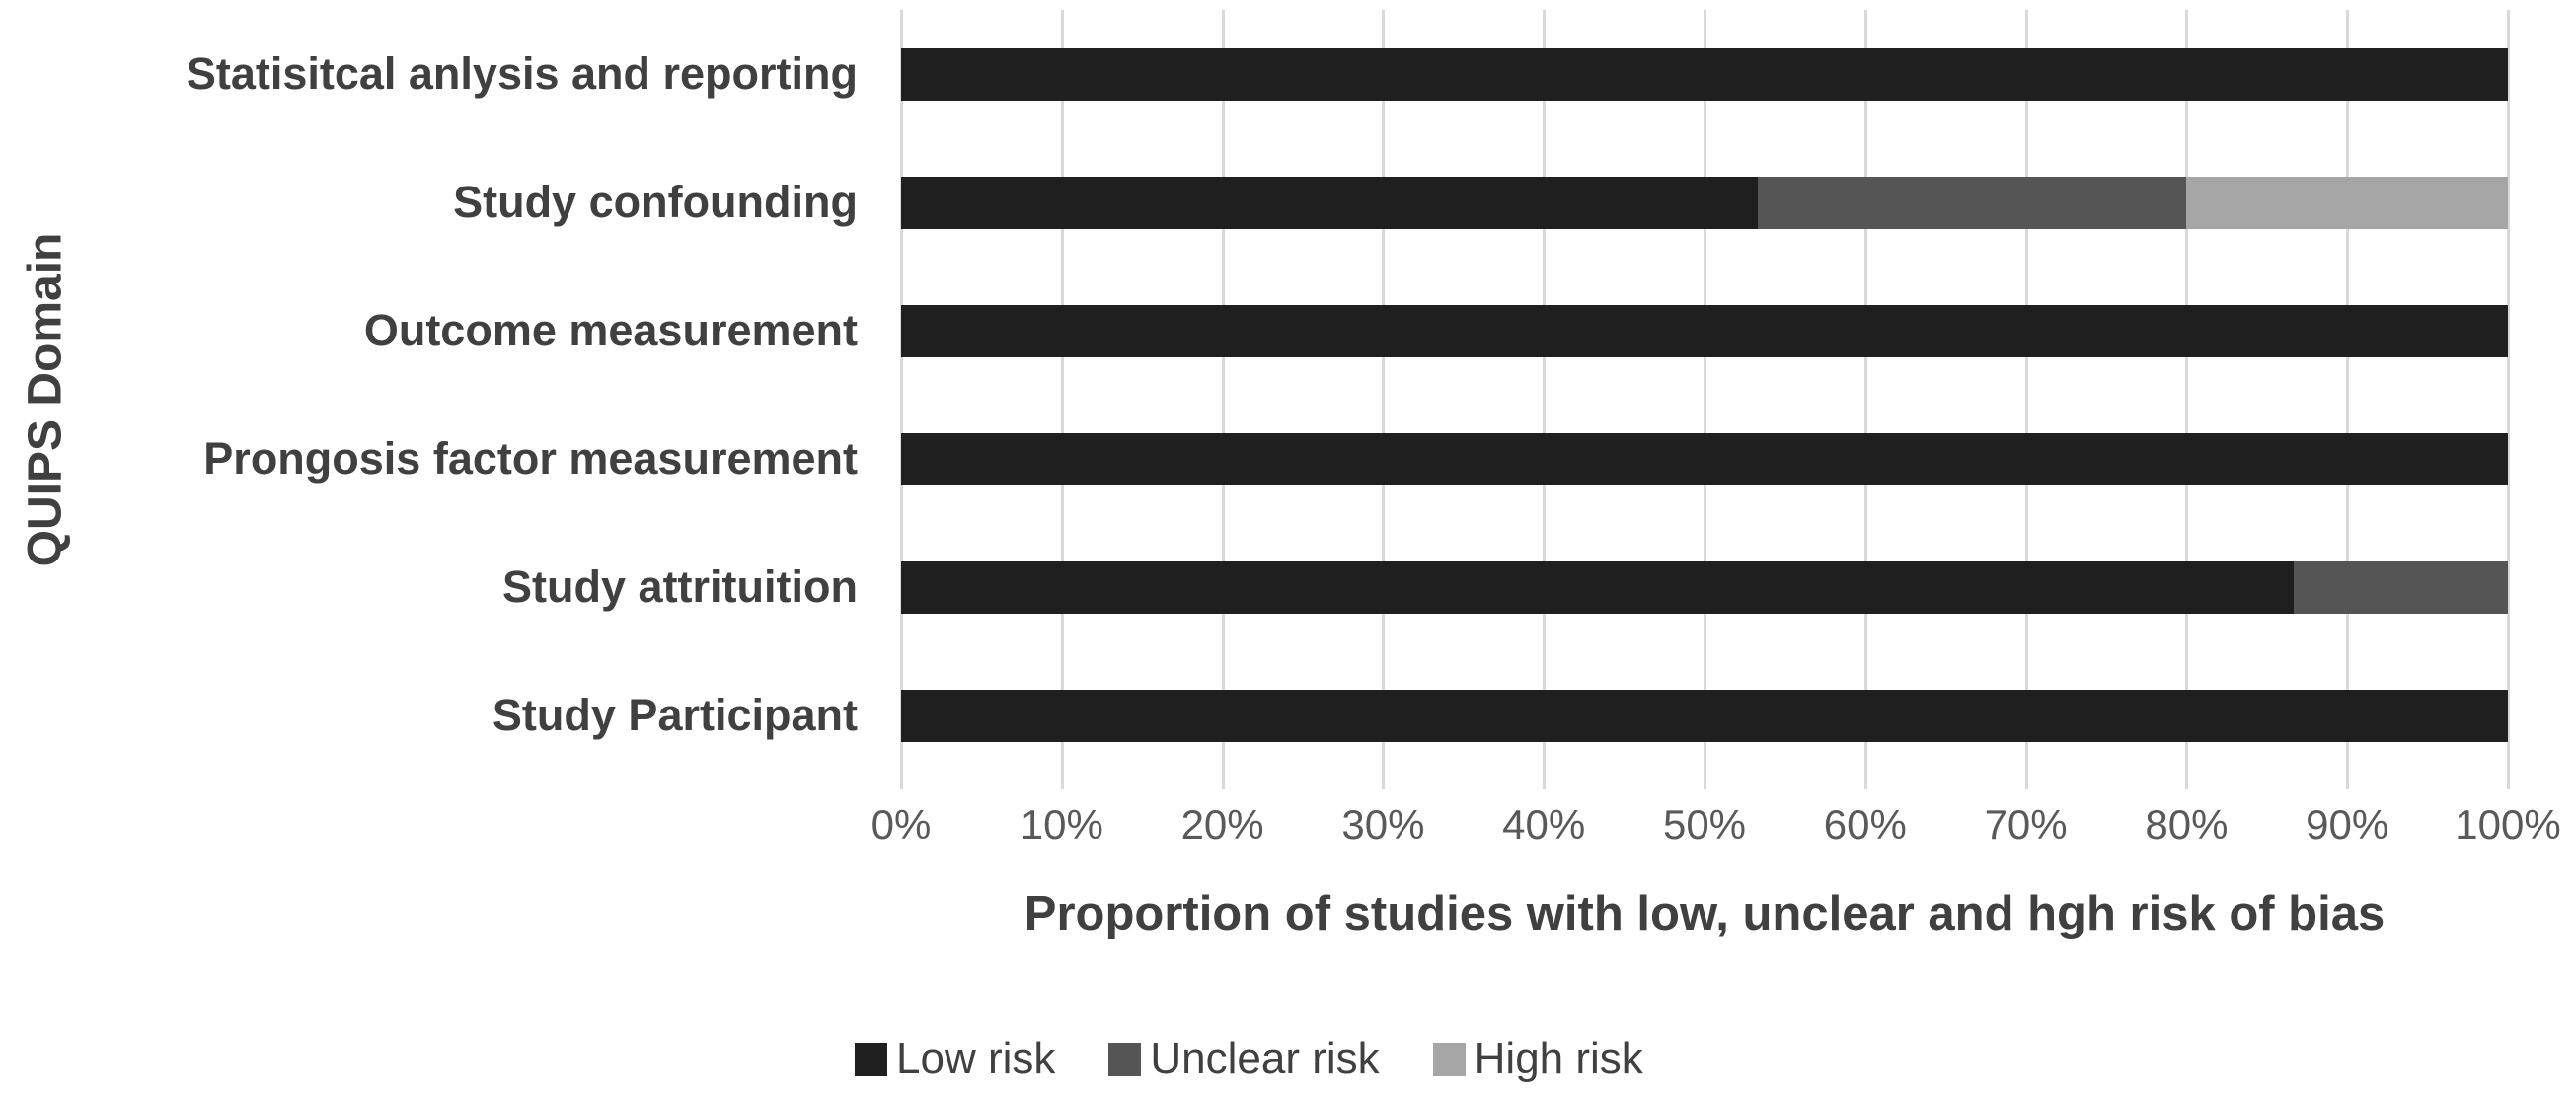 The height and width of the screenshot is (1120, 2576). What do you see at coordinates (901, 825) in the screenshot?
I see `x-tick-label: 0%` at bounding box center [901, 825].